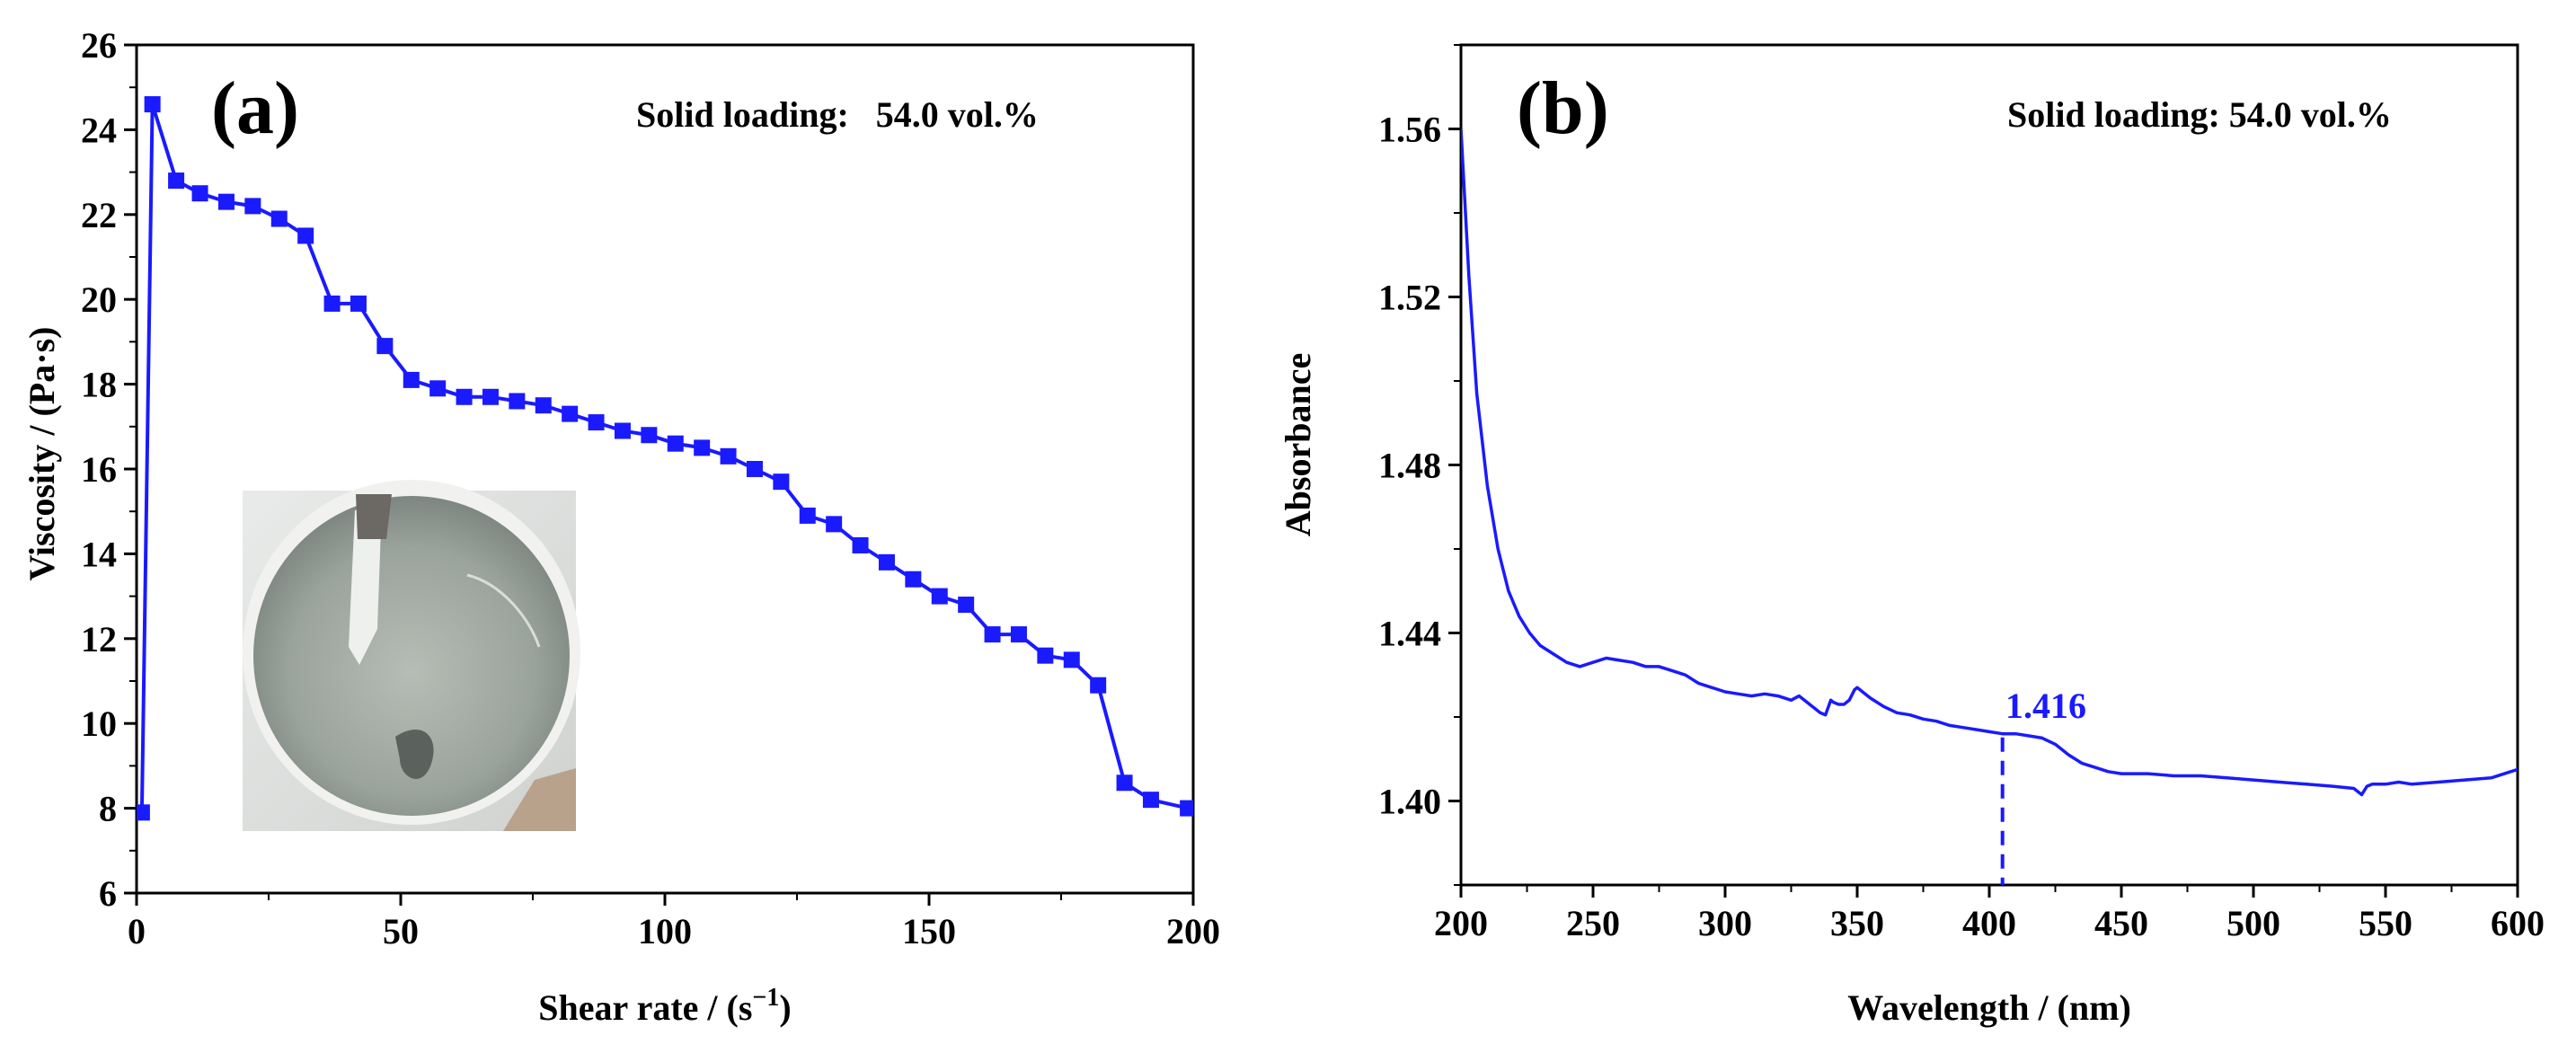 Image resolution: width=2576 pixels, height=1053 pixels. I want to click on y-tick-label: 22, so click(99, 215).